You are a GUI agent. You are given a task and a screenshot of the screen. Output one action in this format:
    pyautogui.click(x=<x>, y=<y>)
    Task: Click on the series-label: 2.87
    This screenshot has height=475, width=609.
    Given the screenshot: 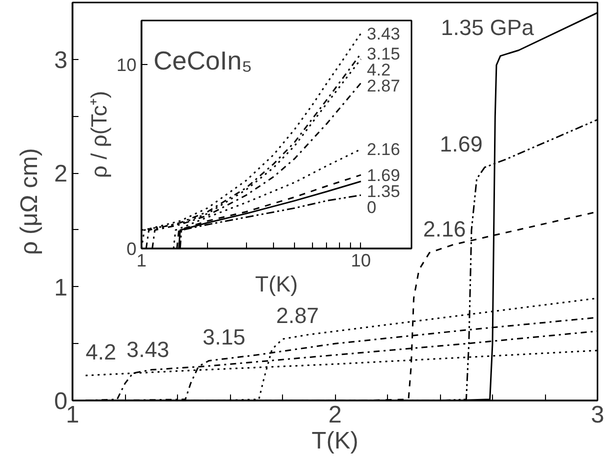 What is the action you would take?
    pyautogui.click(x=297, y=315)
    